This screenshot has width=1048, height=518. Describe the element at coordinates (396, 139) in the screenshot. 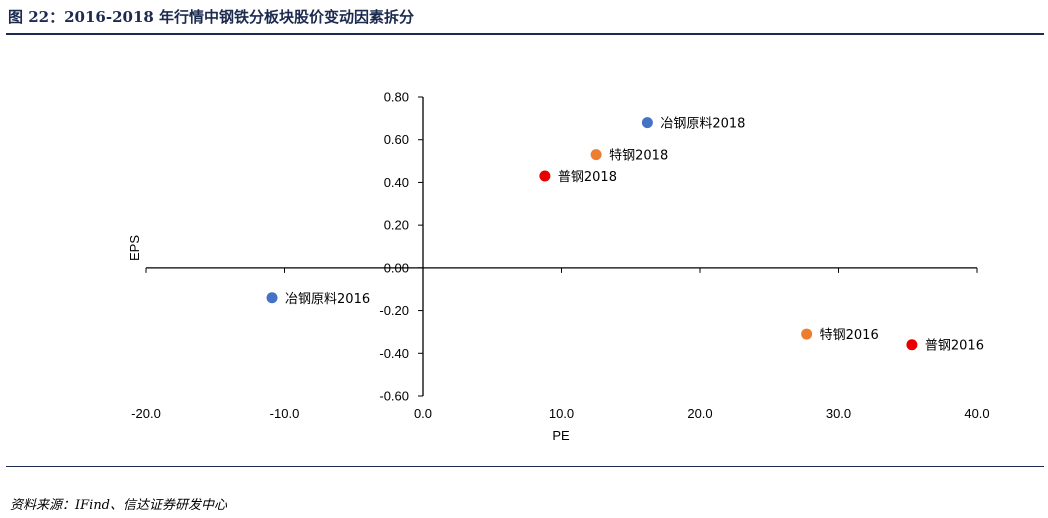

I see `y-tick-label: 0.60` at that location.